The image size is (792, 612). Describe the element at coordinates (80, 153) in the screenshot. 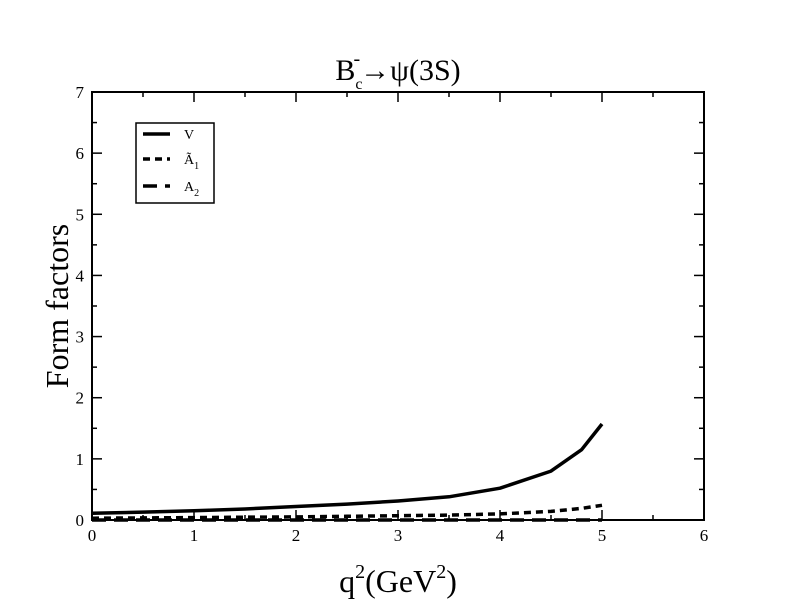

I see `y-tick-label: 6` at that location.